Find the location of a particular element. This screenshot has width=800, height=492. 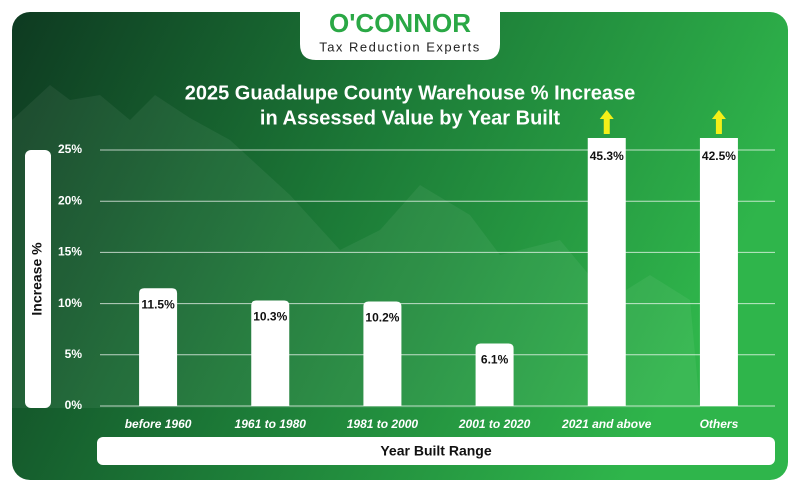

y-tick-label: 5% is located at coordinates (74, 354).